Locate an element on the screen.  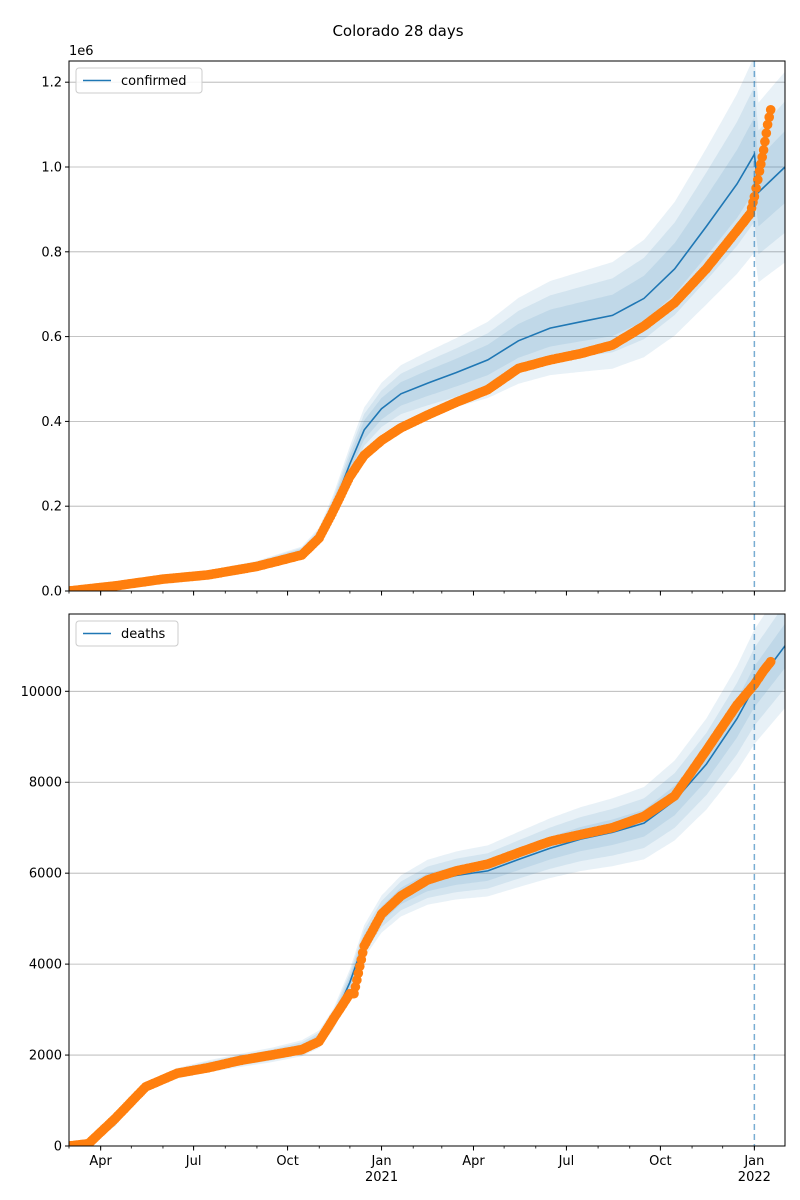
y-offset-label: 1e6 is located at coordinates (81, 51).